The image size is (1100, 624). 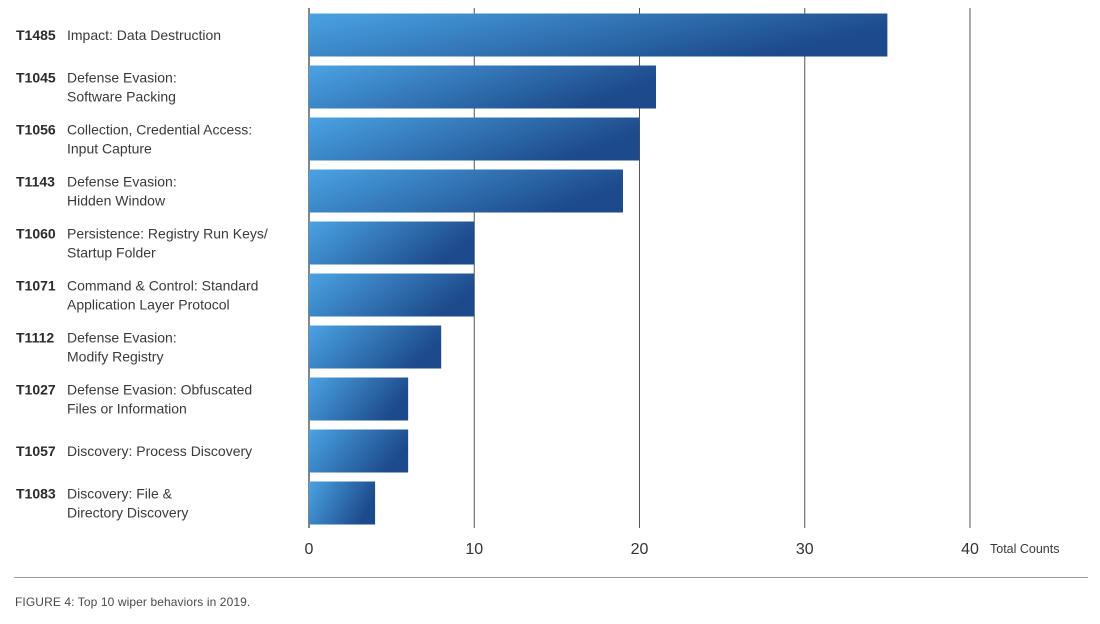 What do you see at coordinates (121, 97) in the screenshot?
I see `category-label-line: Software Packing` at bounding box center [121, 97].